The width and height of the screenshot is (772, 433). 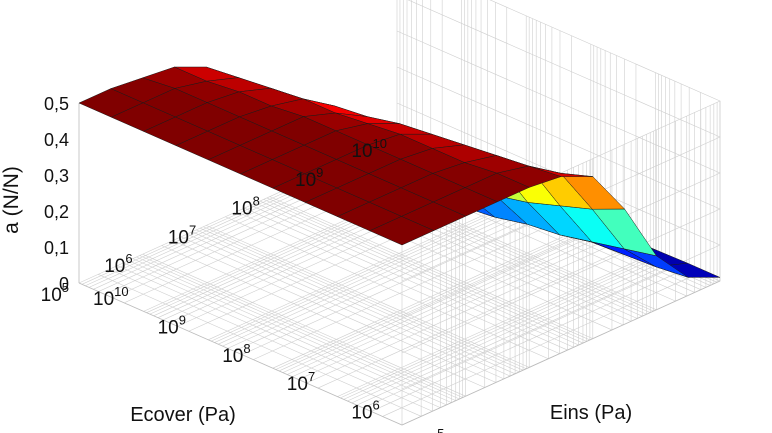 I want to click on z-tick-label: 0,5, so click(x=56, y=104).